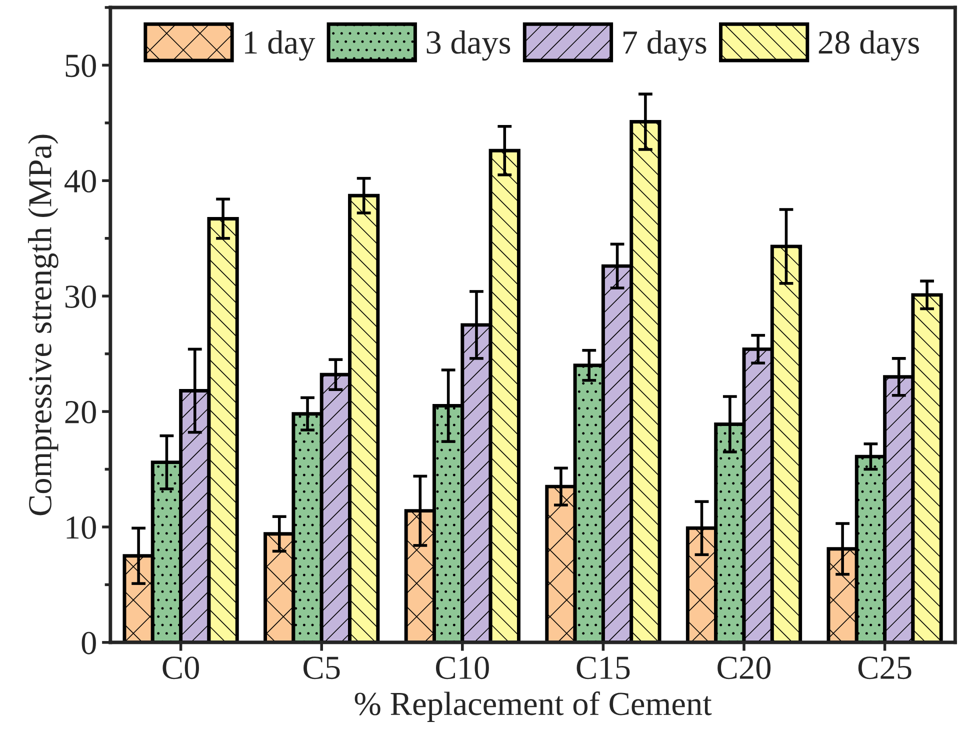 Image resolution: width=960 pixels, height=747 pixels. I want to click on x-axis-title: % Replacement of Cement, so click(533, 706).